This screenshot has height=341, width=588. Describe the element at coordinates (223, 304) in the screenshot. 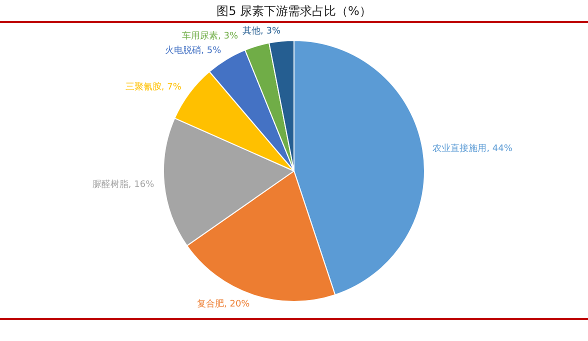

I see `slice-label: 复合肥, 20%` at that location.